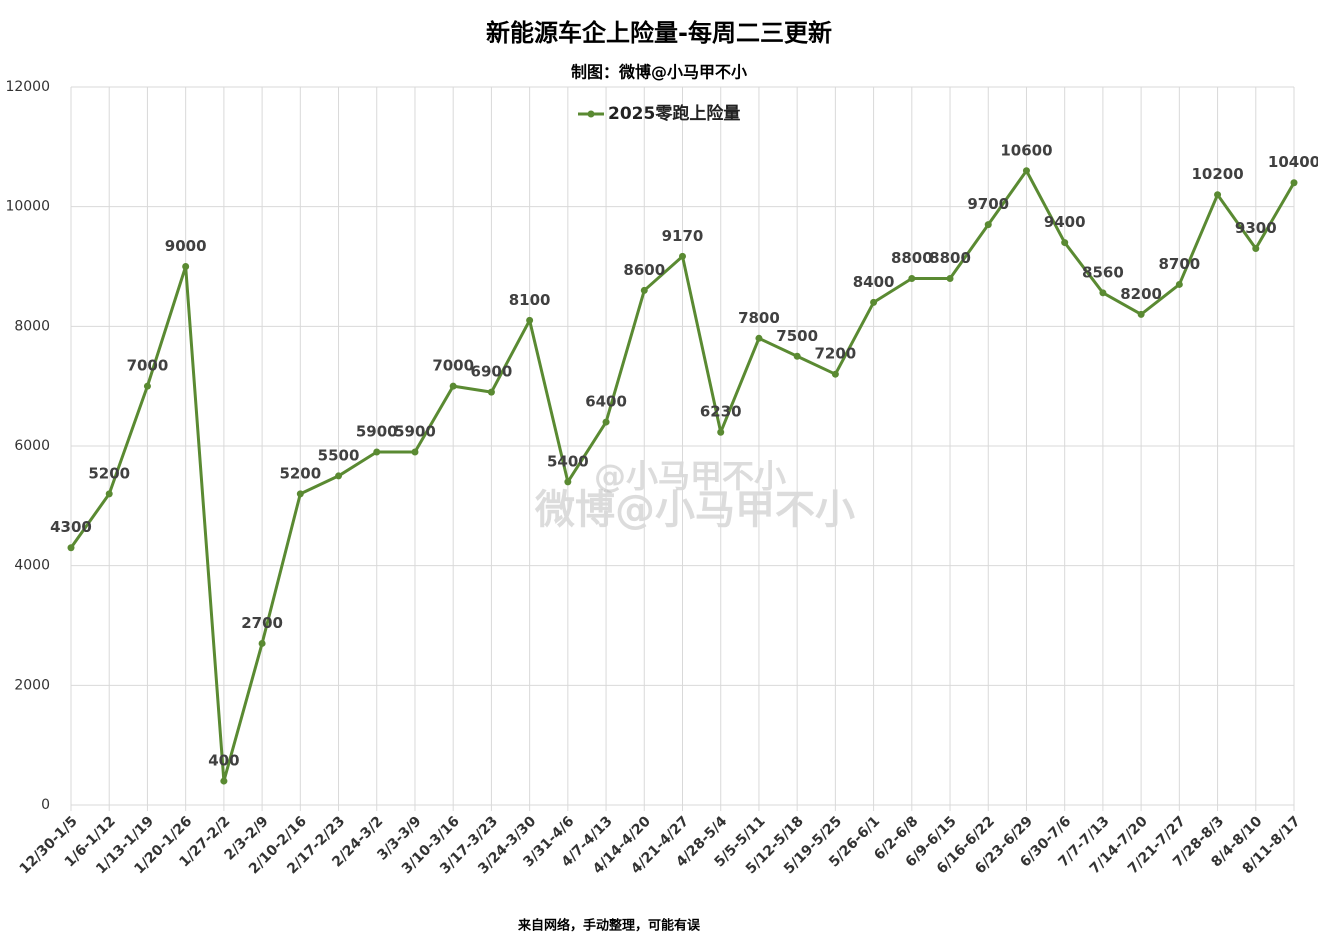  Describe the element at coordinates (27, 207) in the screenshot. I see `y-tick-label: 10000` at that location.